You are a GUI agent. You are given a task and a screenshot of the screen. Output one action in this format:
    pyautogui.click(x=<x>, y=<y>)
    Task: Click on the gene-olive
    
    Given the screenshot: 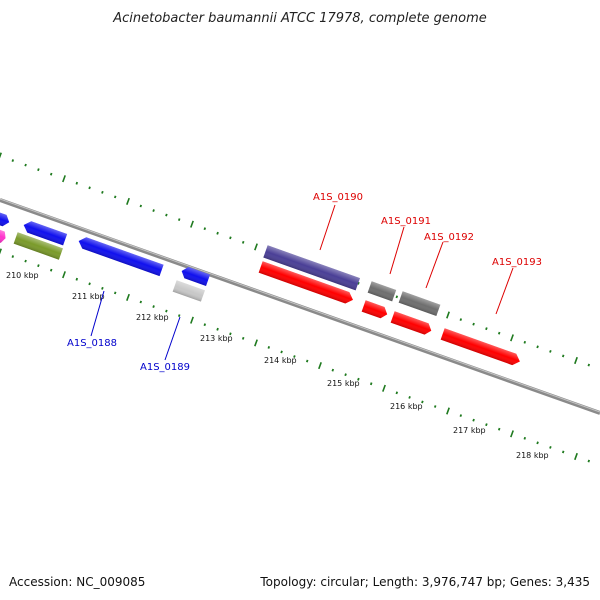 What is the action you would take?
    pyautogui.click(x=38, y=246)
    